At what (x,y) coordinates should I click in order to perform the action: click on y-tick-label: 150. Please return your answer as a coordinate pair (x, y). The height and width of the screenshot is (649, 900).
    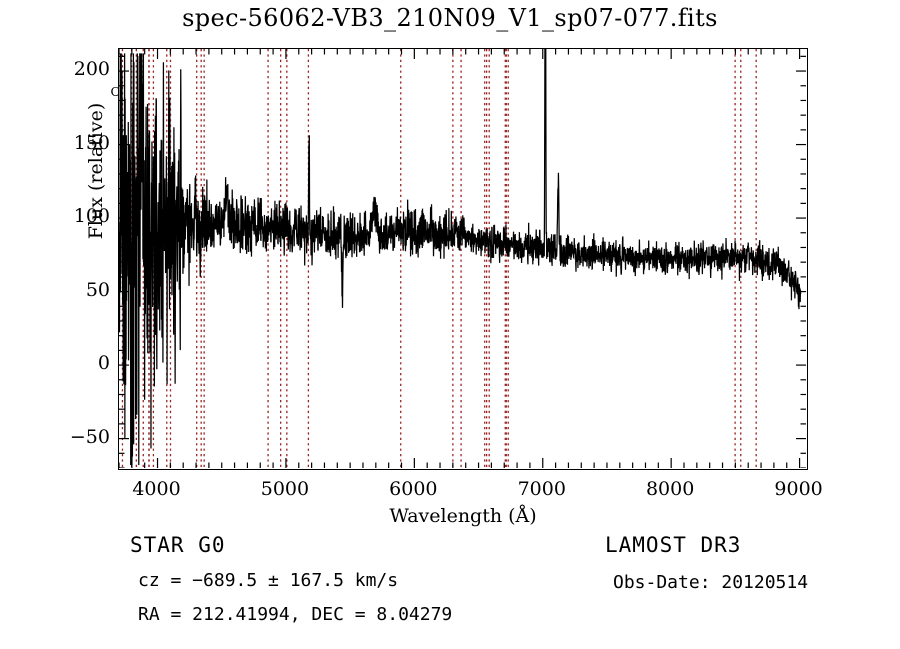
    Looking at the image, I should click on (91, 142).